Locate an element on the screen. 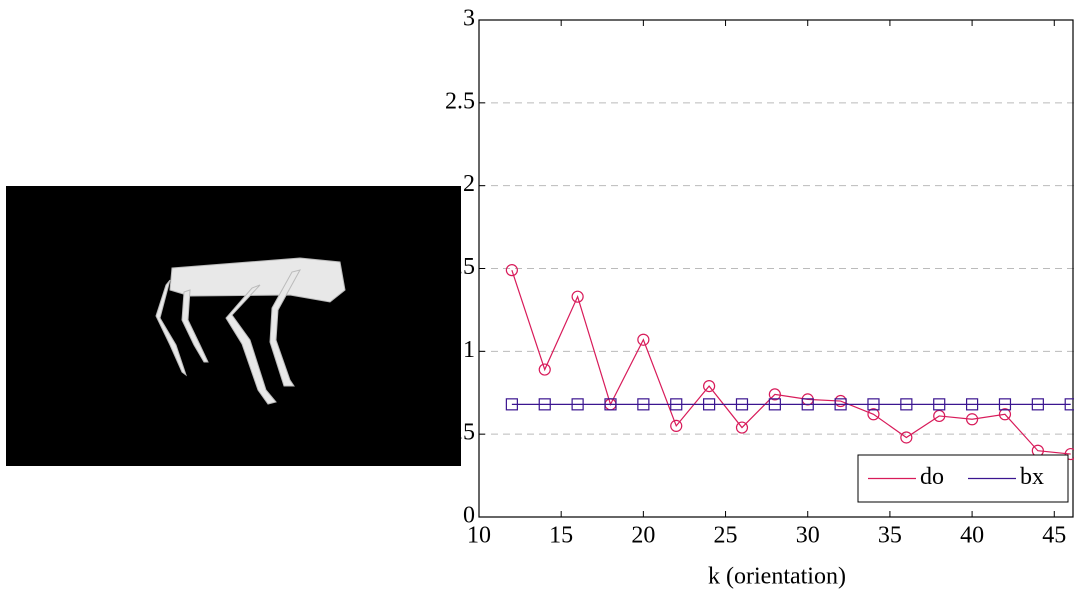 The height and width of the screenshot is (602, 1074). legend-label: bx is located at coordinates (1032, 477).